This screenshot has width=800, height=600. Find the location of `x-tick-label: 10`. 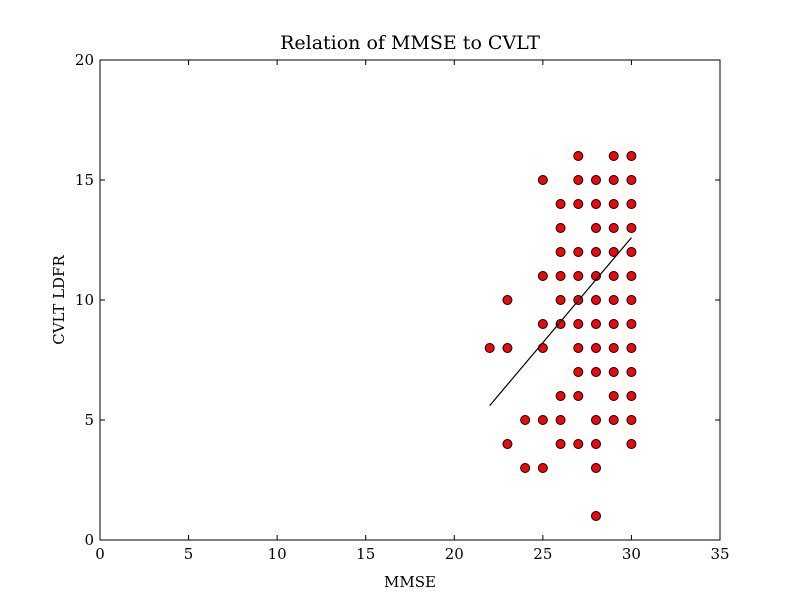

x-tick-label: 10 is located at coordinates (277, 554).